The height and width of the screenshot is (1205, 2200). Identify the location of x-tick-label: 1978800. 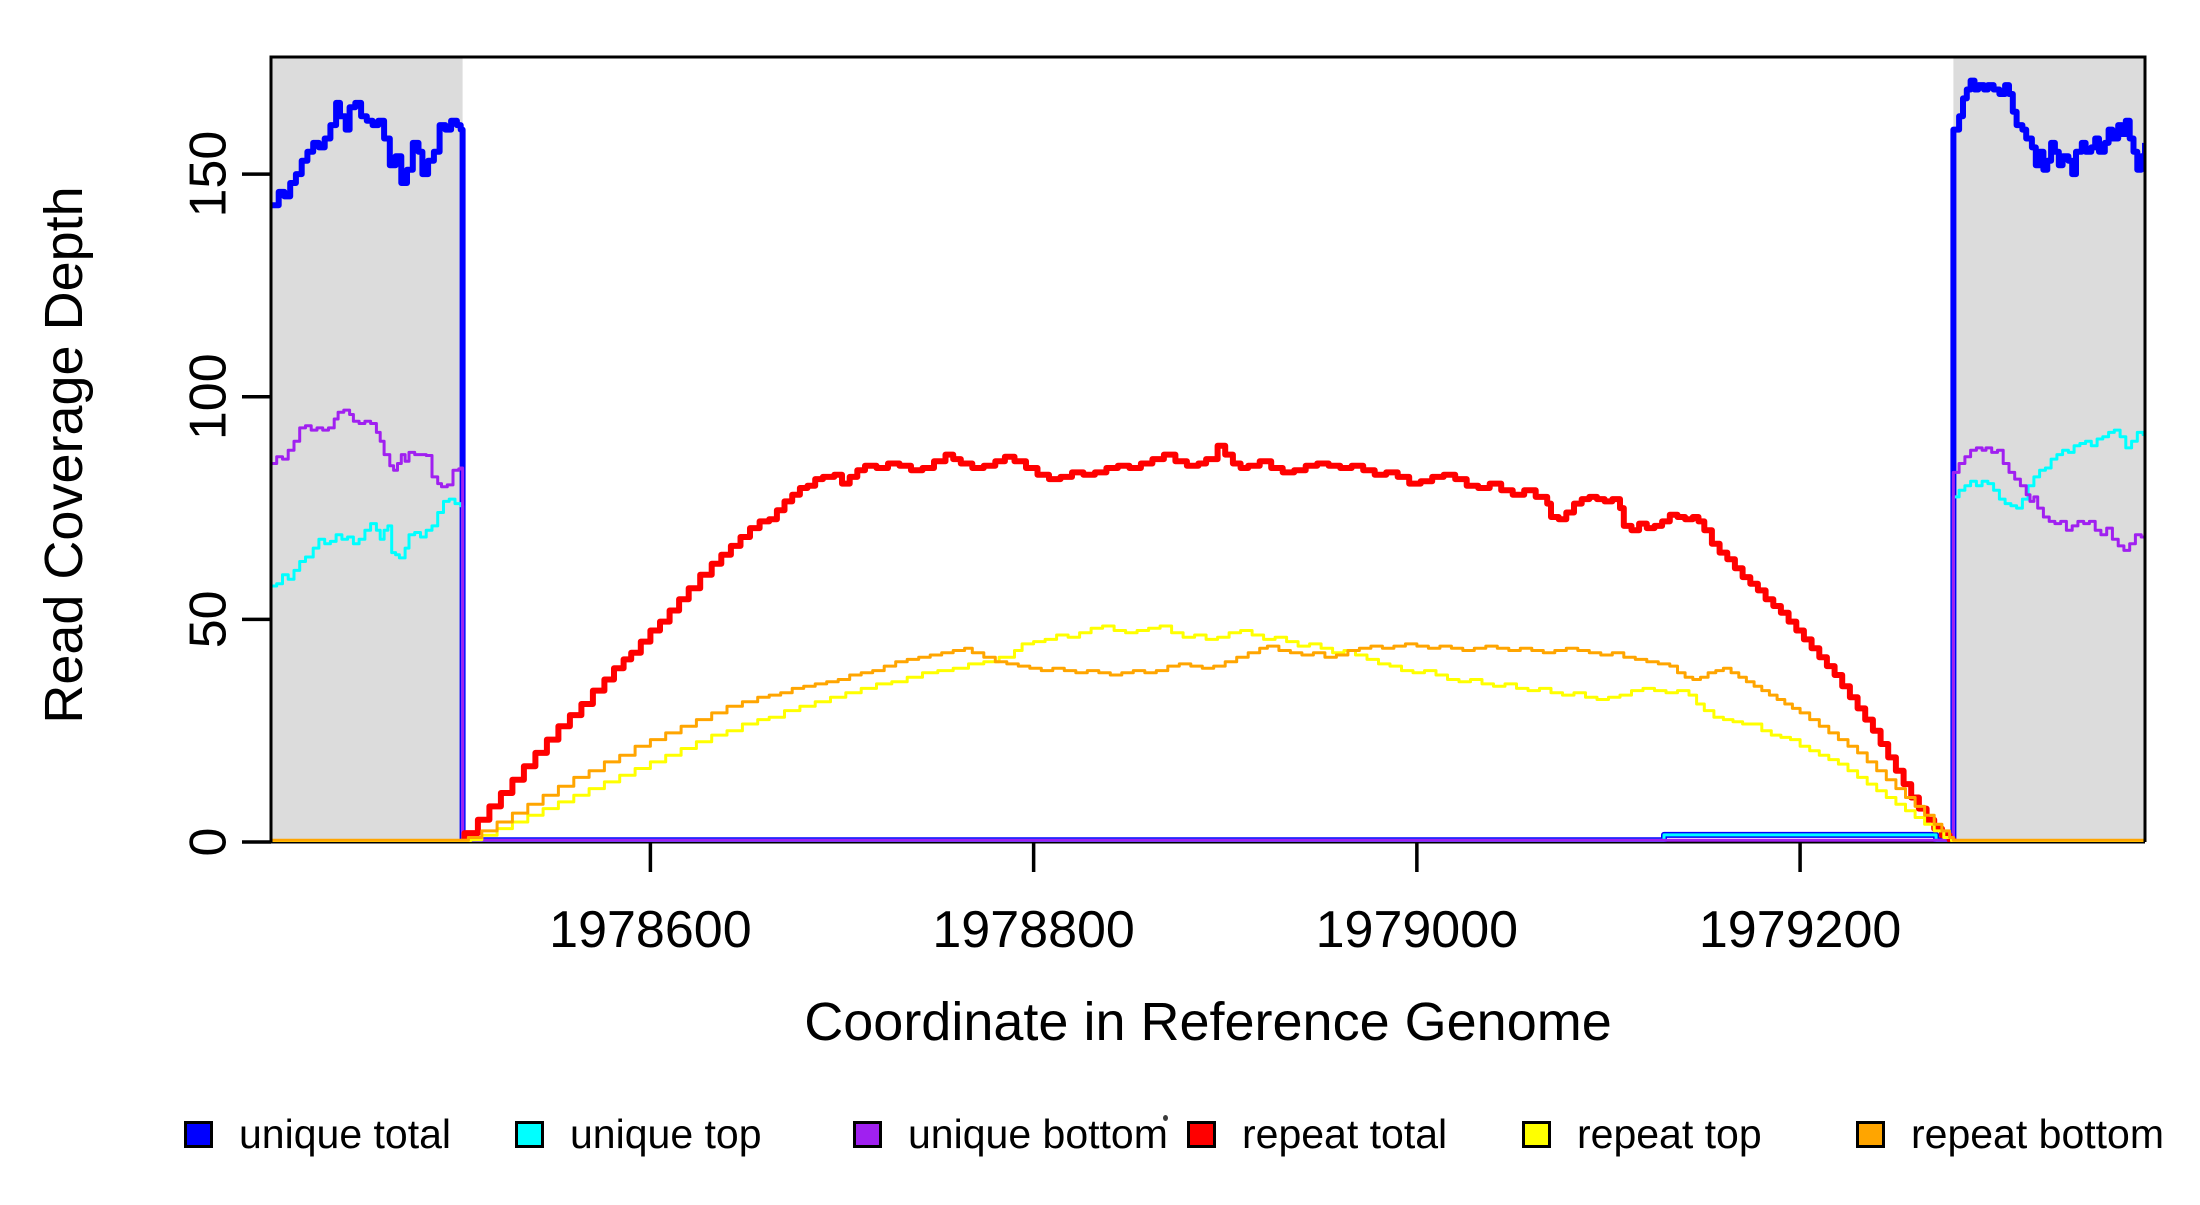
(1033, 930).